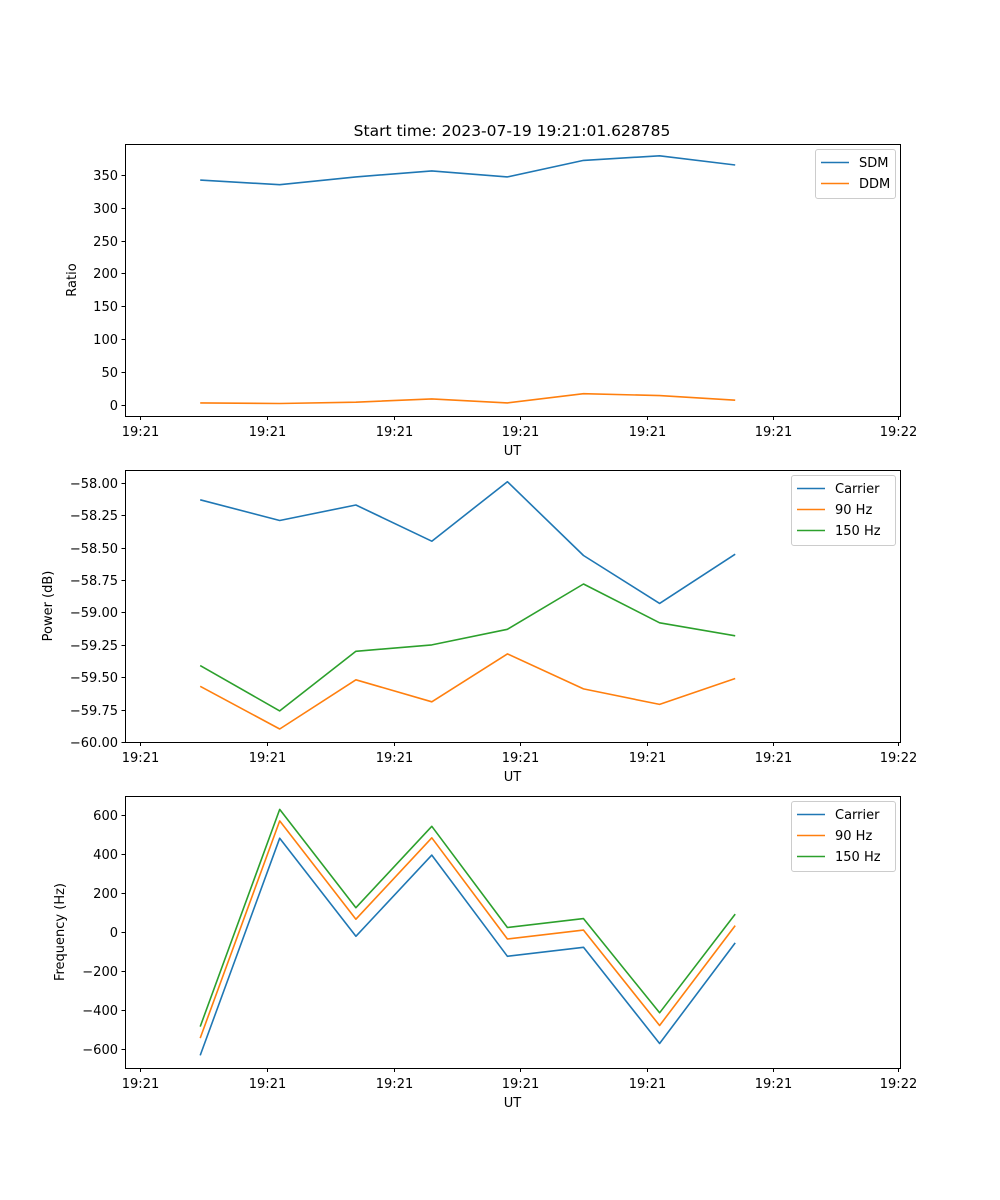 This screenshot has height=1200, width=1000. Describe the element at coordinates (105, 176) in the screenshot. I see `y-tick-label: 350` at that location.